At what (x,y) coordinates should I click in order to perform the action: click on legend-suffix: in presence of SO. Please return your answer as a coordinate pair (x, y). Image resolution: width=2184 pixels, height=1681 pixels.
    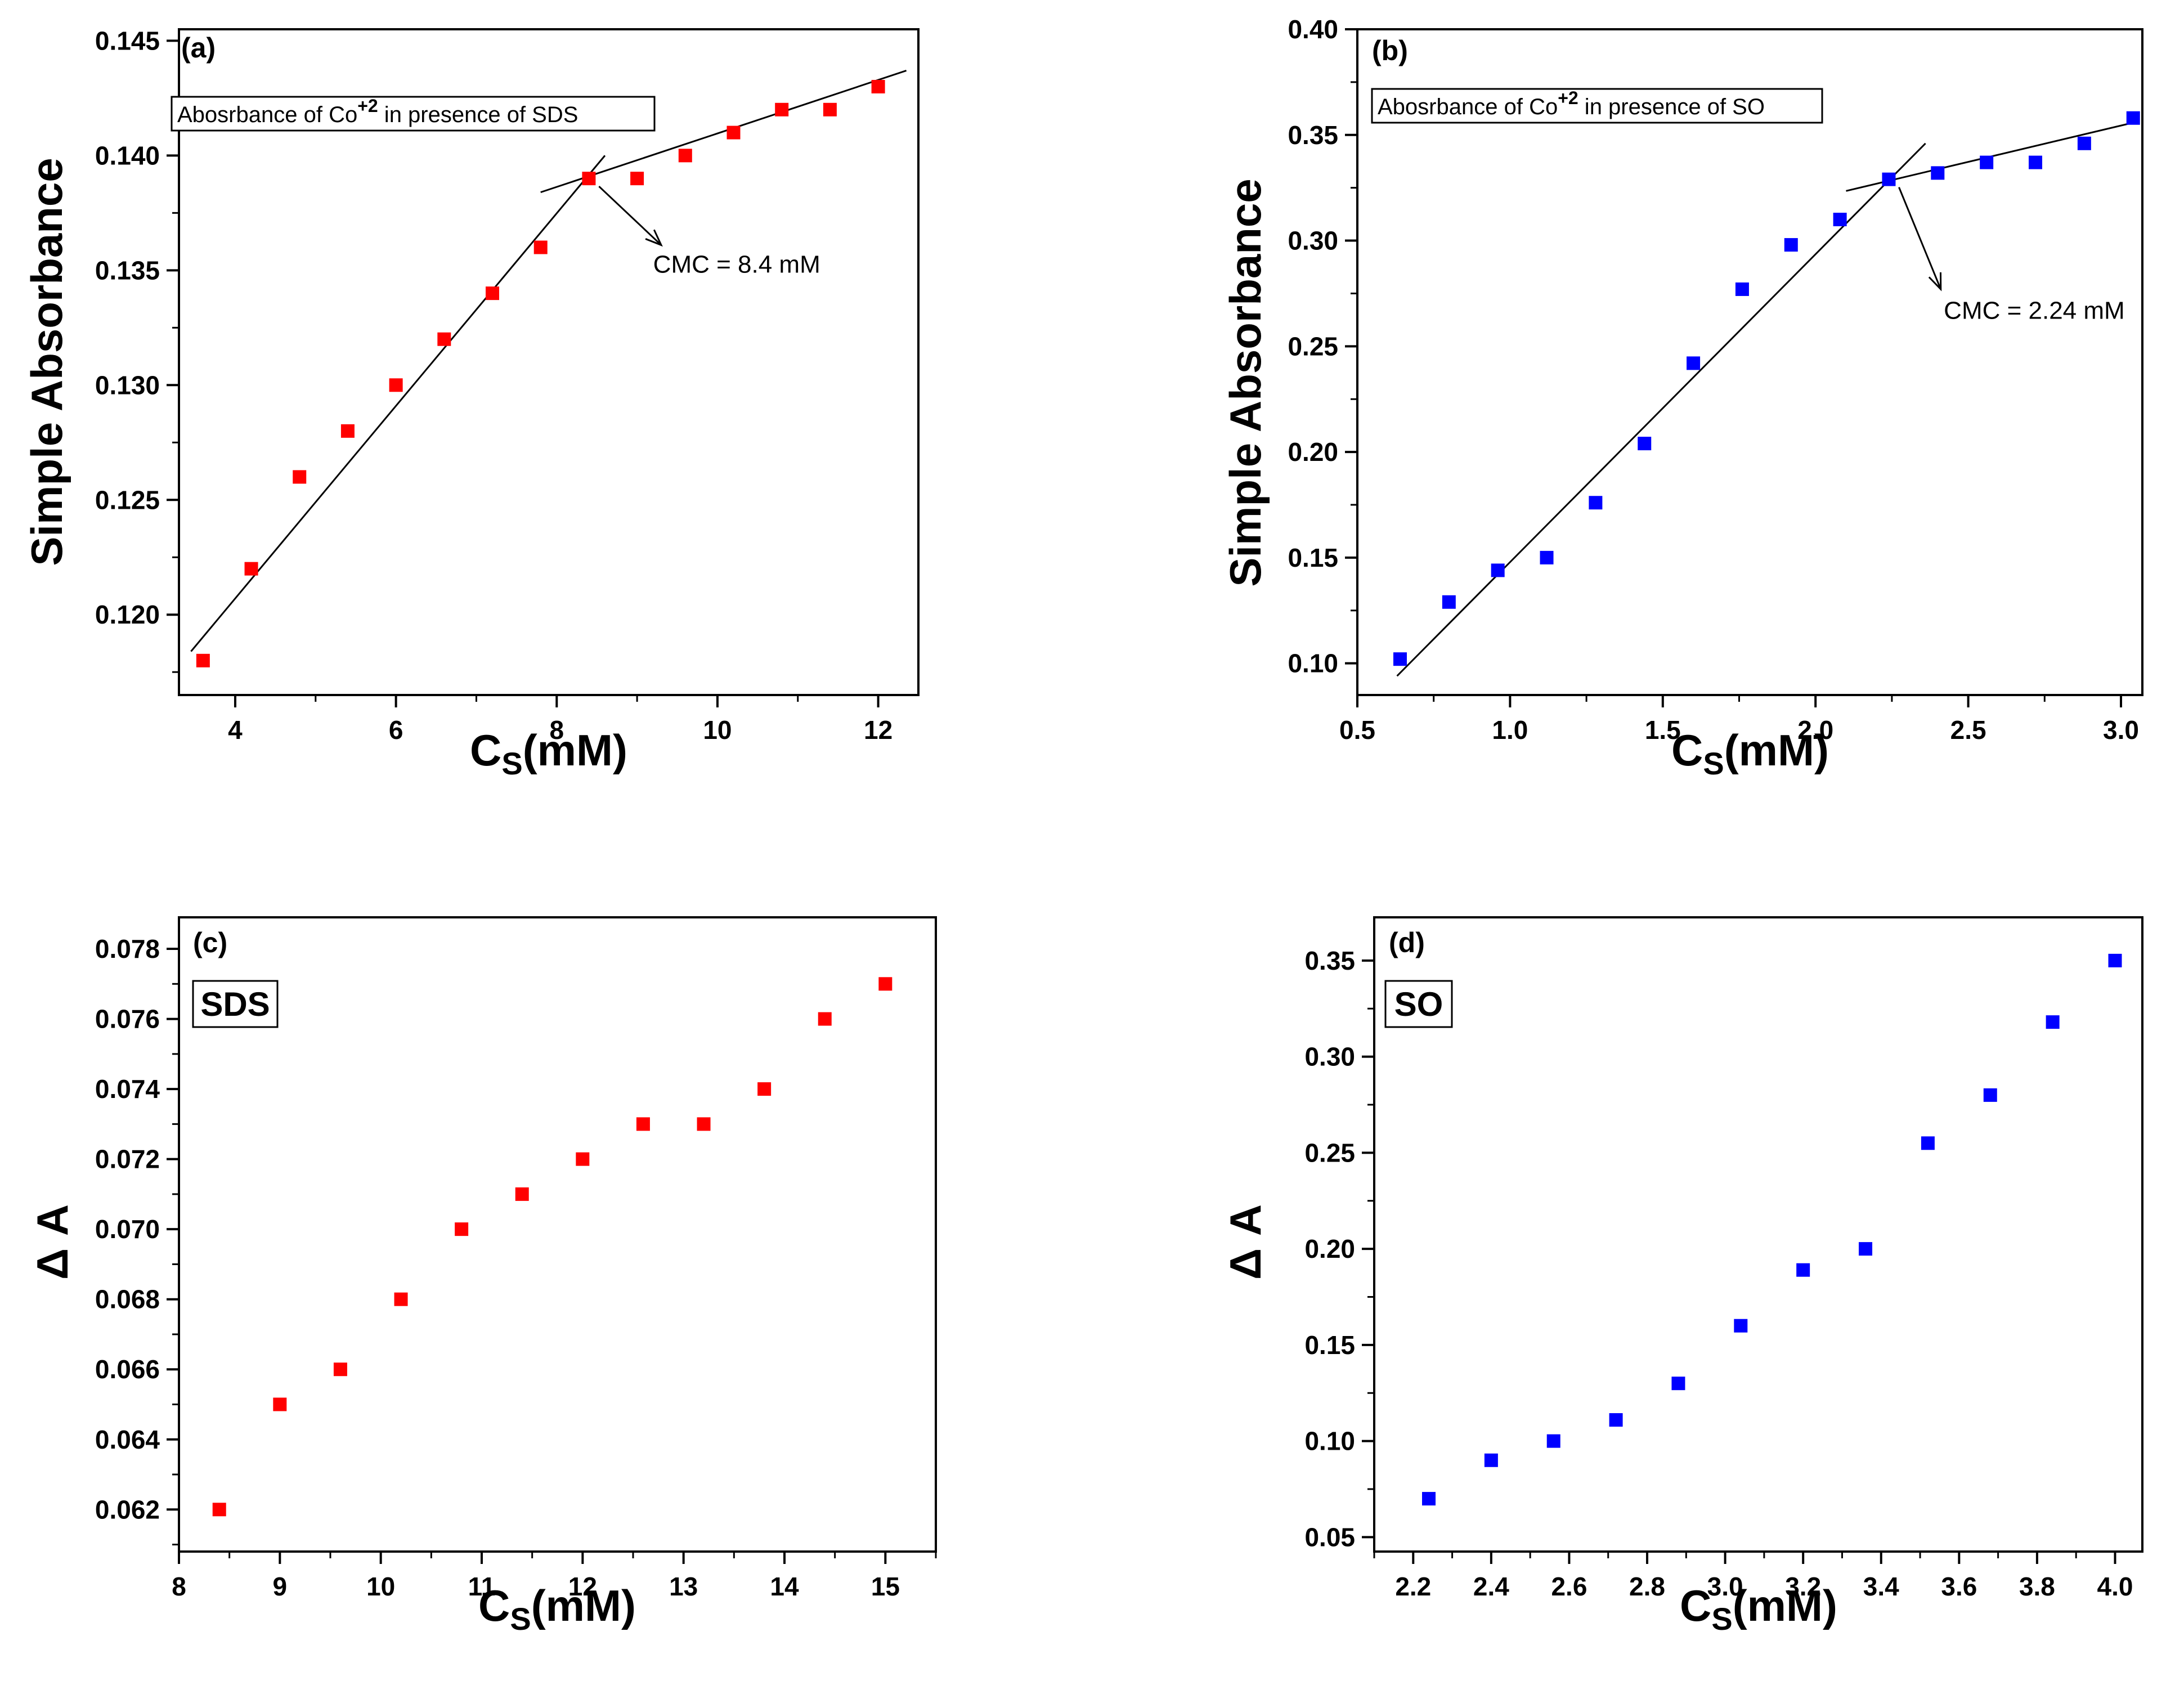
    Looking at the image, I should click on (1671, 107).